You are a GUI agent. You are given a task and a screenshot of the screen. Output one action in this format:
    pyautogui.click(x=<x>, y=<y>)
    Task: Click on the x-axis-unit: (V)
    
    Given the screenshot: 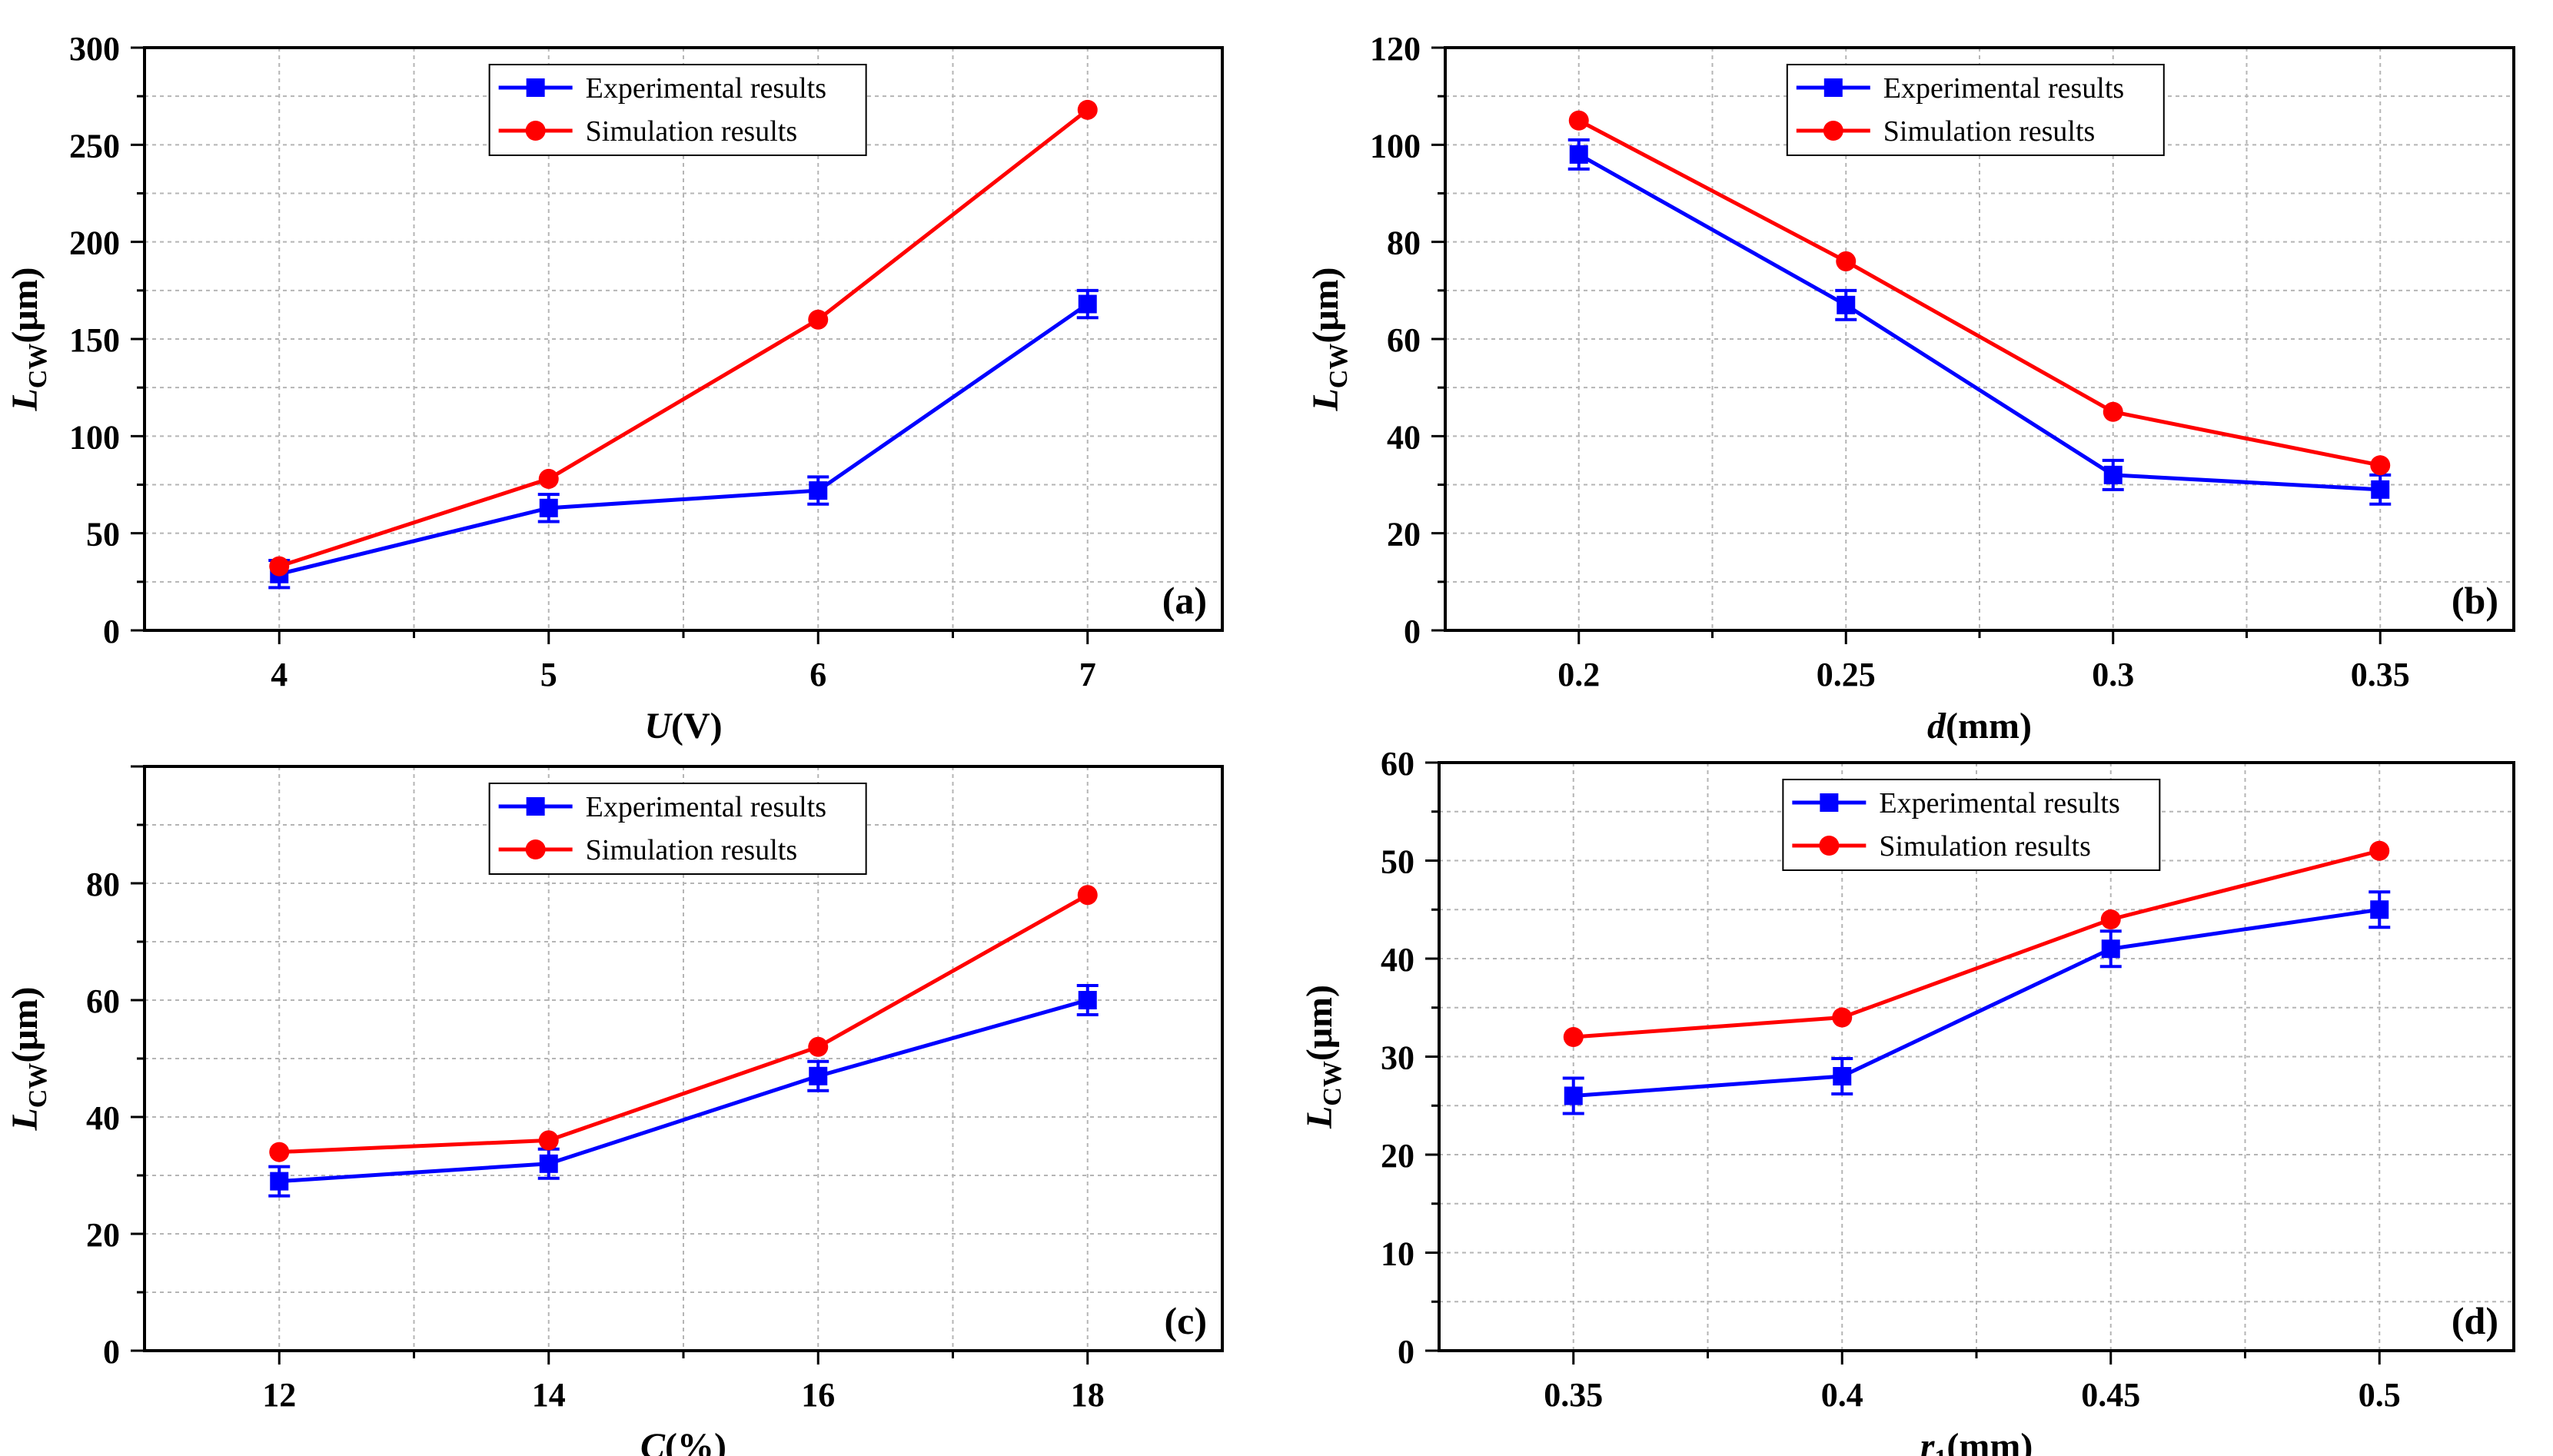 What is the action you would take?
    pyautogui.click(x=697, y=726)
    